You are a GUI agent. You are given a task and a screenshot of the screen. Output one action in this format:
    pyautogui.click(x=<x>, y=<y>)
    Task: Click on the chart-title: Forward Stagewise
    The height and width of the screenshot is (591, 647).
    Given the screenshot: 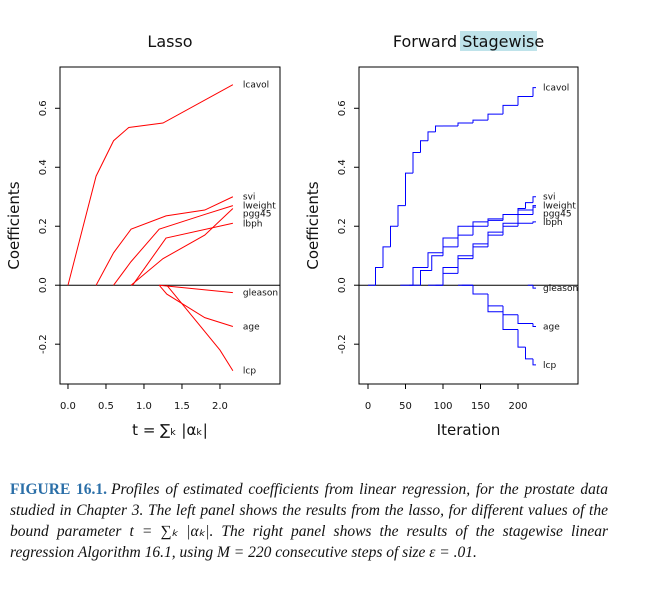 What is the action you would take?
    pyautogui.click(x=468, y=41)
    